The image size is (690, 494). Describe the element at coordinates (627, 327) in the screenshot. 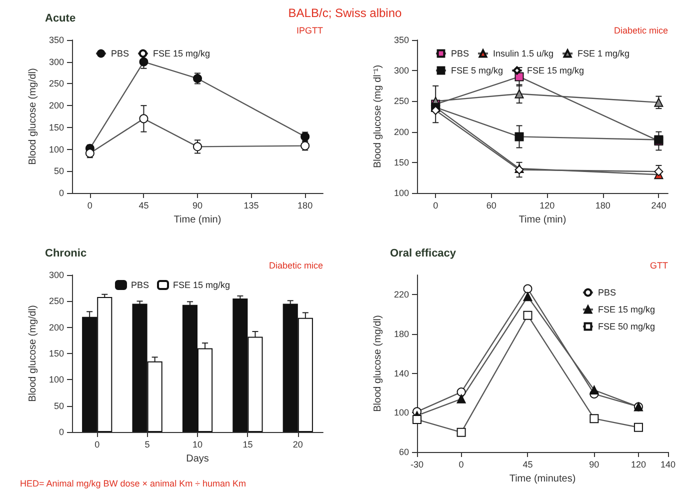

I see `legend-label: FSE 50 mg/kg` at that location.